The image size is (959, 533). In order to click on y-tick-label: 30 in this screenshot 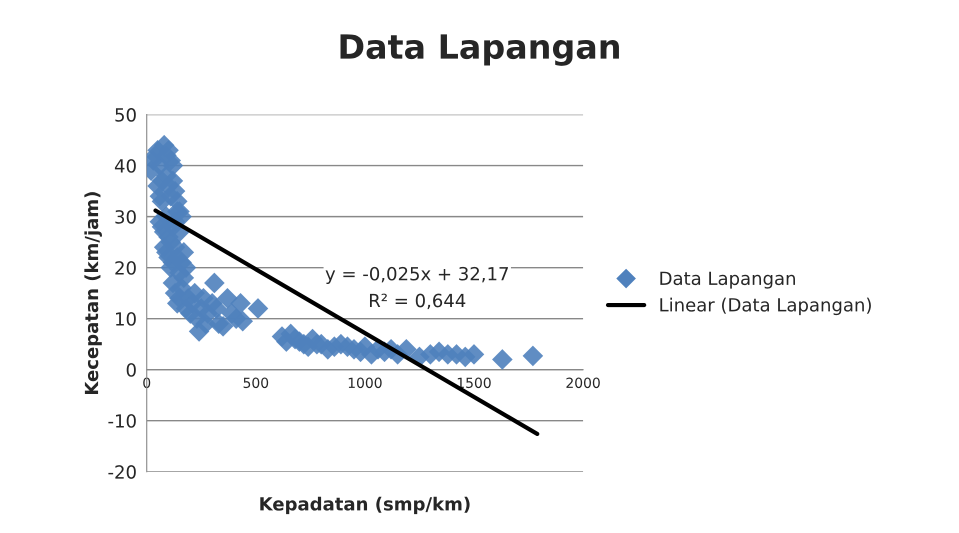, I will do `click(125, 217)`.